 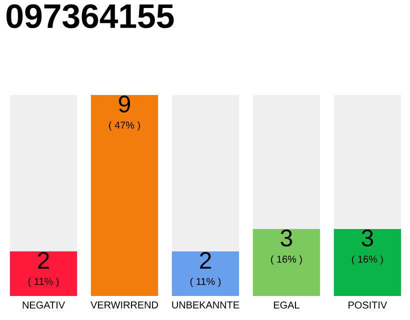 What do you see at coordinates (287, 305) in the screenshot?
I see `x-tick-label: EGAL` at bounding box center [287, 305].